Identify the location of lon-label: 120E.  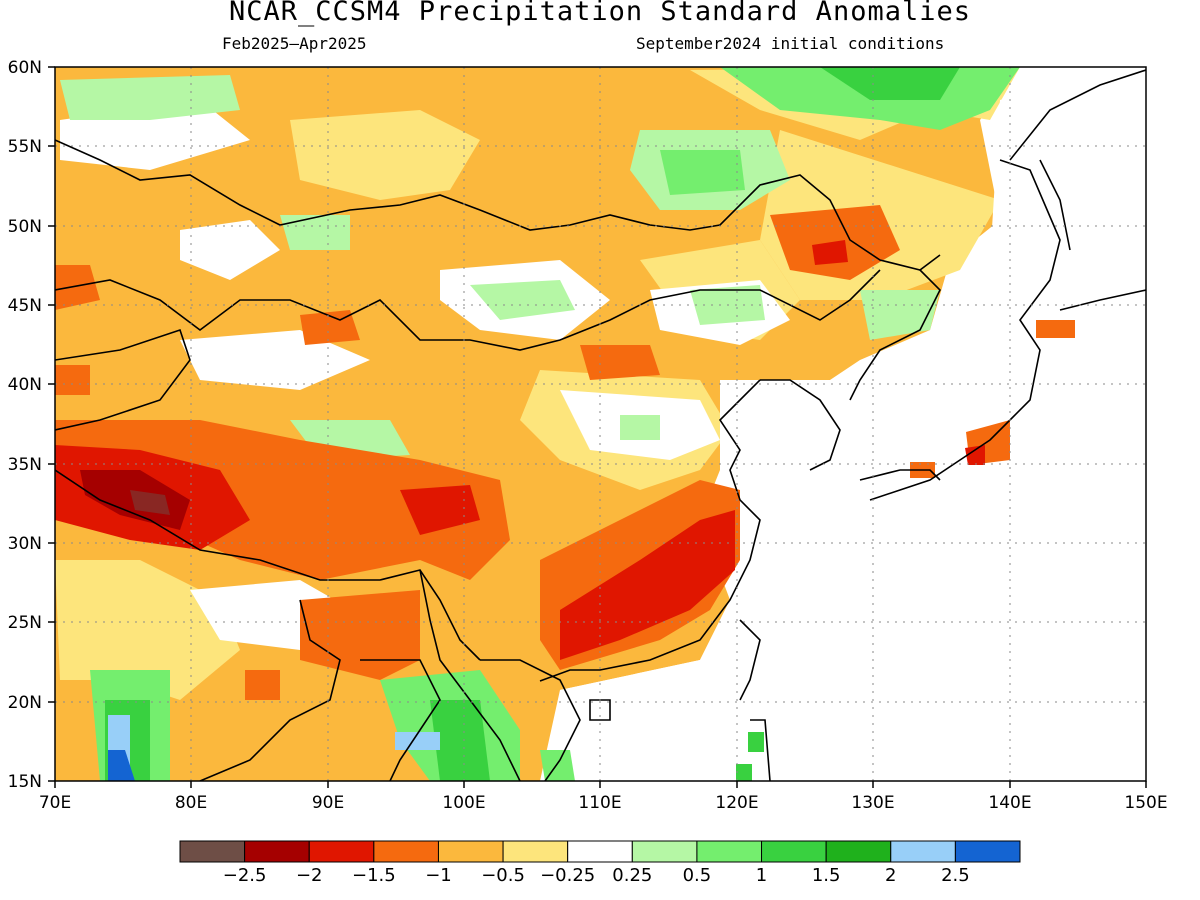
(736, 803).